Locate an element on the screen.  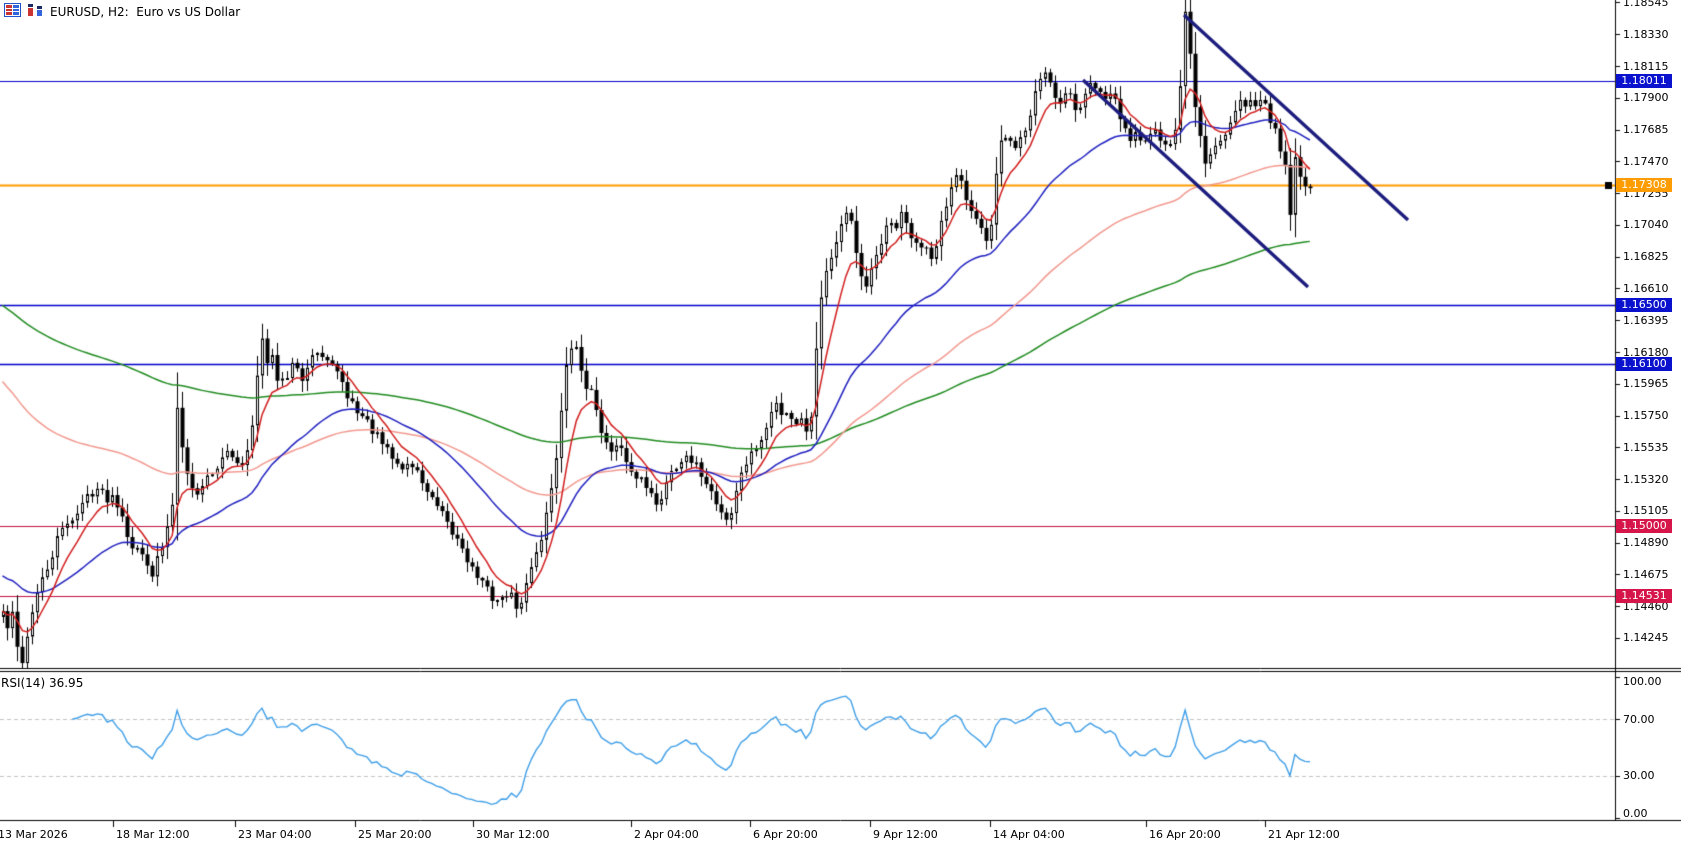
price-tick-label: 1.17040 is located at coordinates (1646, 224).